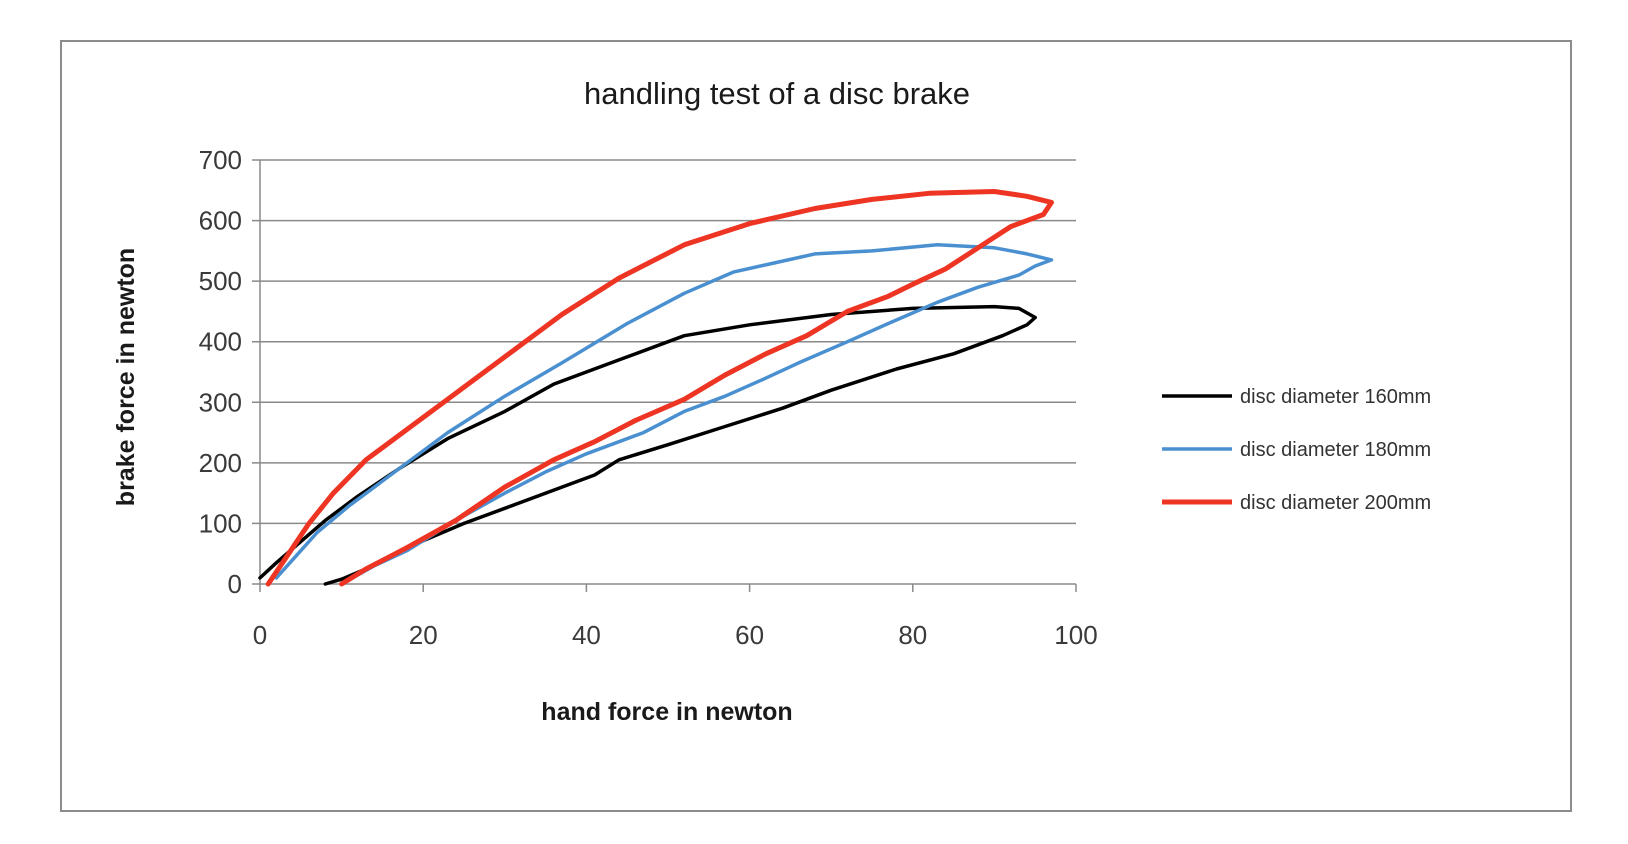  Describe the element at coordinates (777, 93) in the screenshot. I see `chart-title: handling test of a disc brake` at that location.